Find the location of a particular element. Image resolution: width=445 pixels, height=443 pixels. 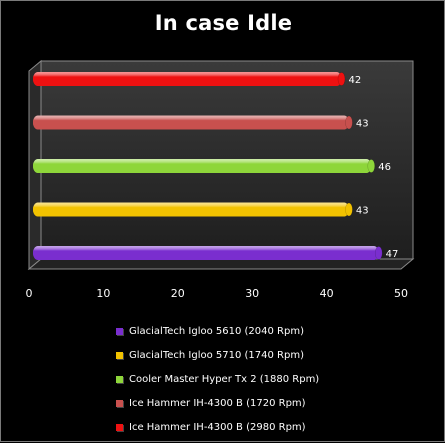

legend-item: Ice Hammer IH-4300 B (1720 Rpm) is located at coordinates (276, 403).